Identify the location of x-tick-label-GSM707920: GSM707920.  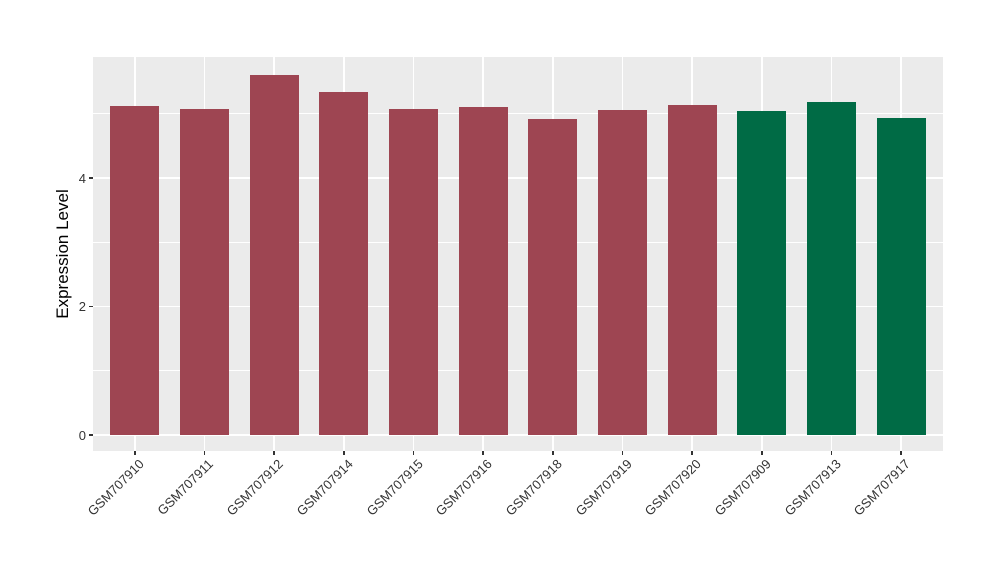
(673, 487).